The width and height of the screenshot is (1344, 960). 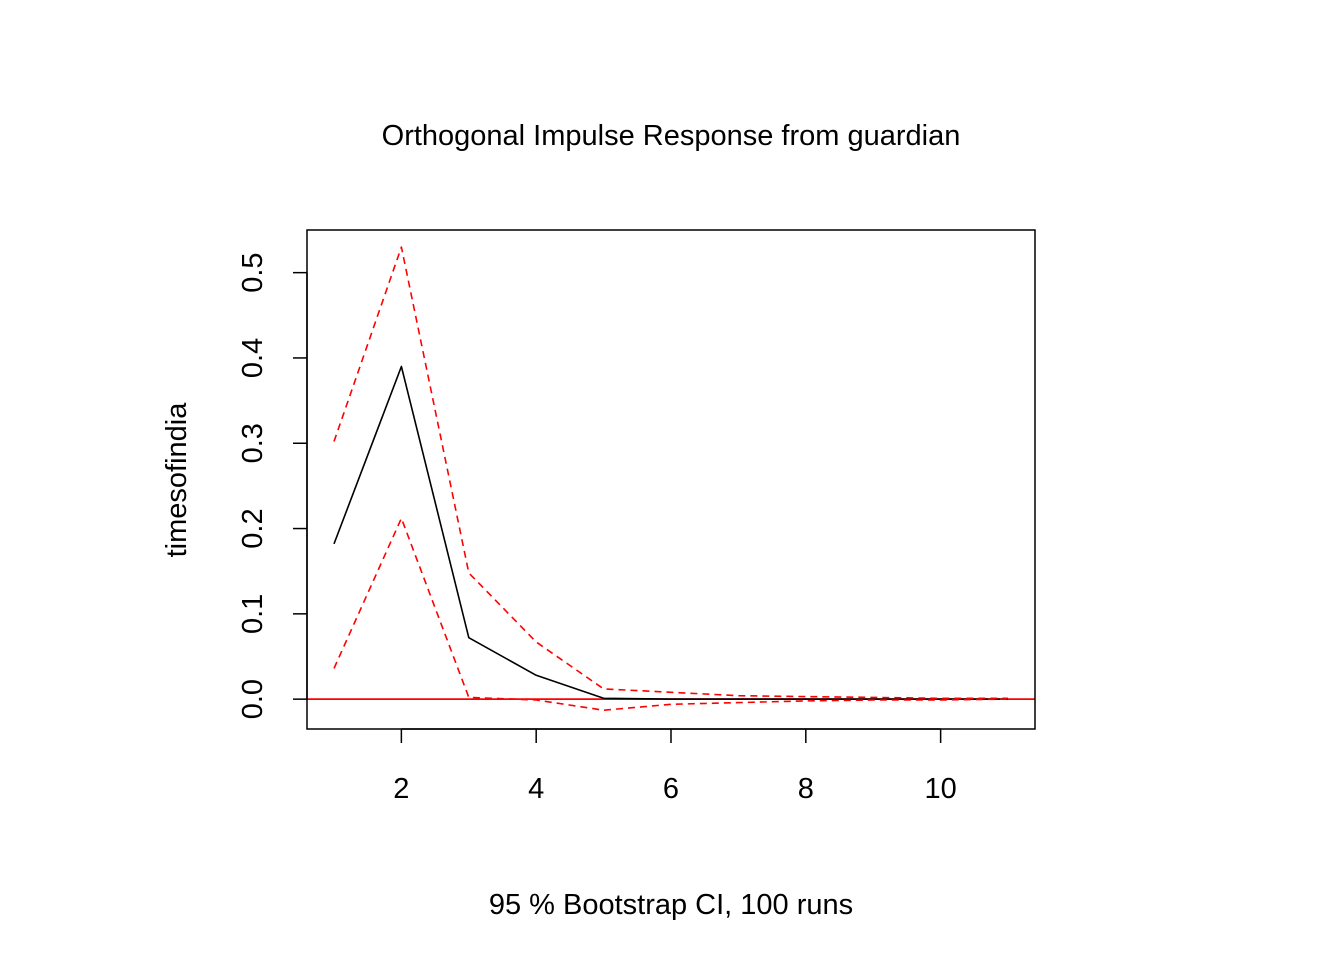 I want to click on y-tick-label: 0.0, so click(x=253, y=699).